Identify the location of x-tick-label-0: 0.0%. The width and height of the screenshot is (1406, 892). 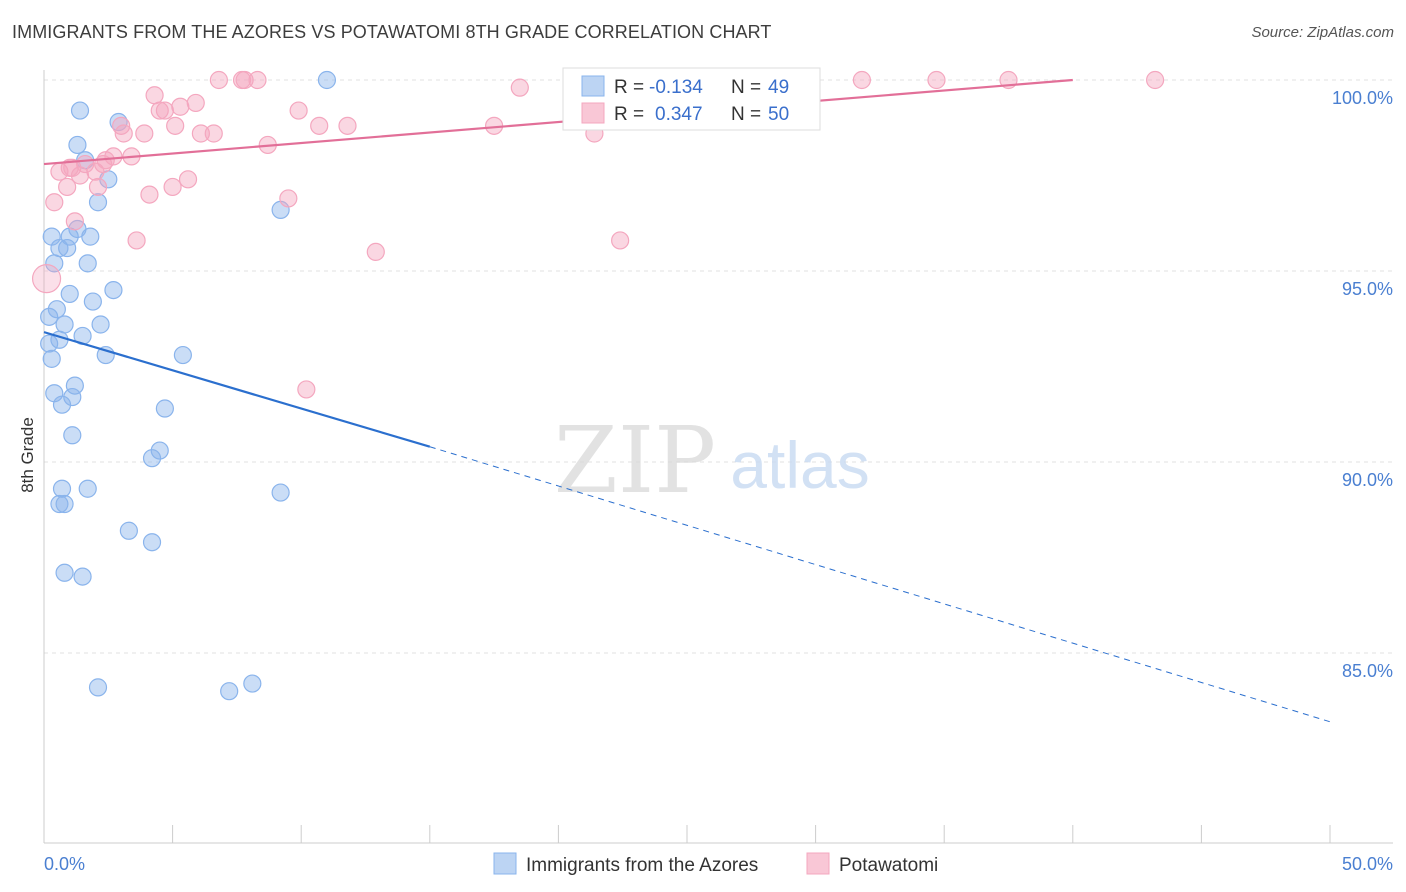
(64, 864).